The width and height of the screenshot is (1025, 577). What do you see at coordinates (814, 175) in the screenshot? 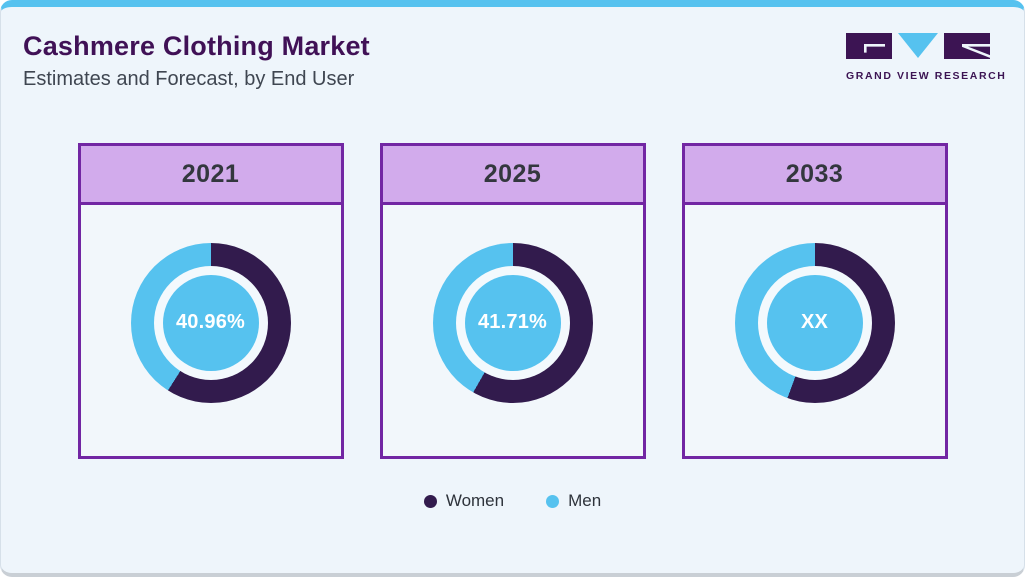
I see `year-label: 2033` at bounding box center [814, 175].